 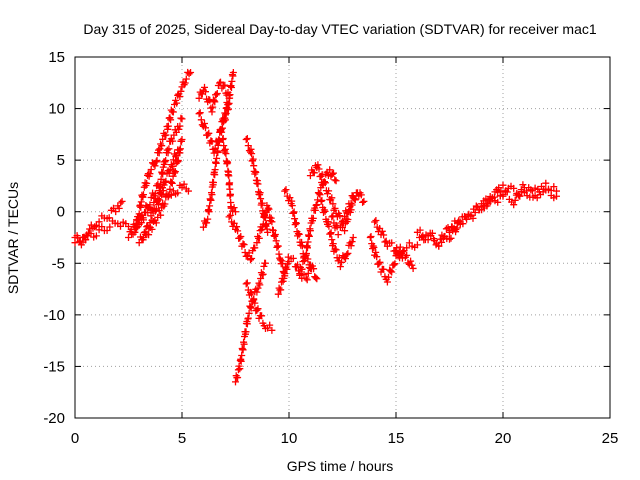 I want to click on series-arc11, so click(x=242, y=237).